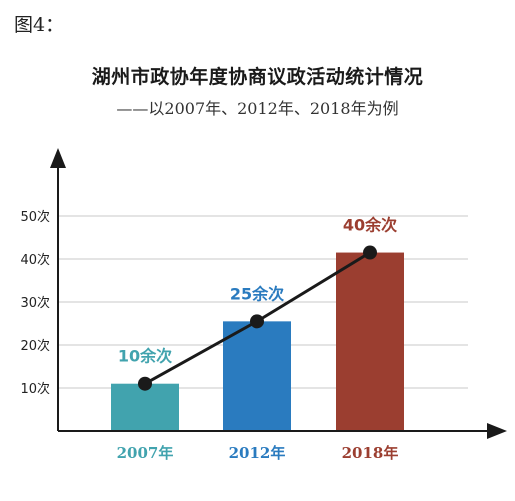  What do you see at coordinates (35, 260) in the screenshot?
I see `y-tick-label: 40次` at bounding box center [35, 260].